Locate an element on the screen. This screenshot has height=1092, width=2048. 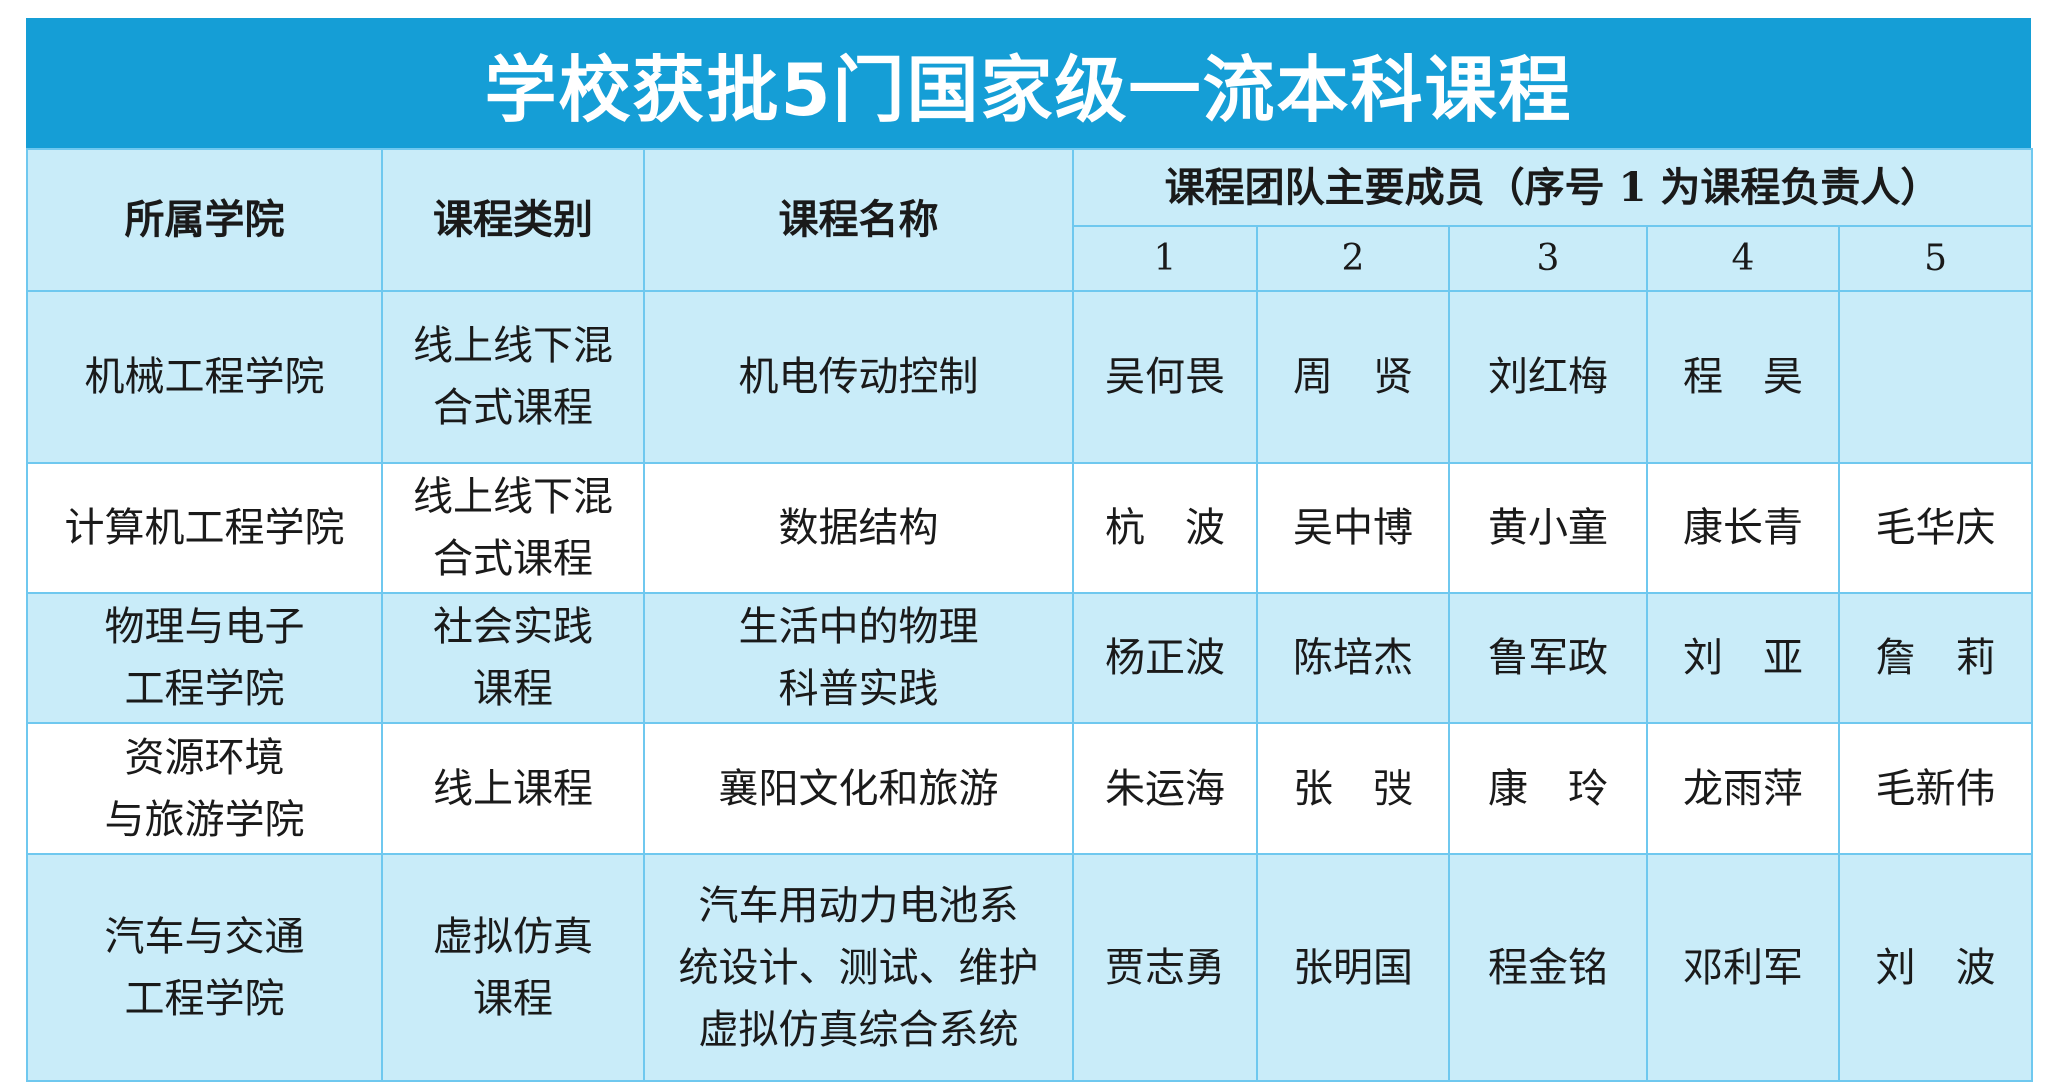
member-cell: 程金铭 is located at coordinates (1548, 967).